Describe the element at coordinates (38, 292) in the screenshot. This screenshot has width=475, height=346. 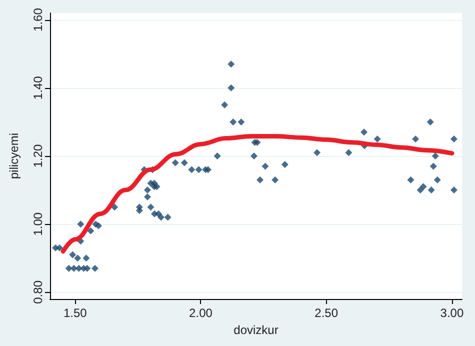
I see `y-tick-label: 0.80` at that location.